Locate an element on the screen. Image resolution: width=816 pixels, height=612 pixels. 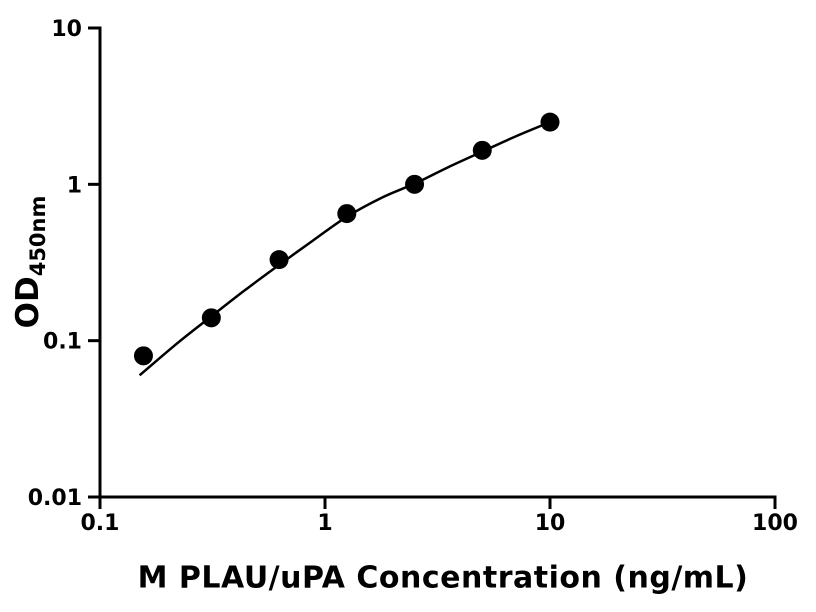
y-axis-label-main: OD is located at coordinates (27, 302).